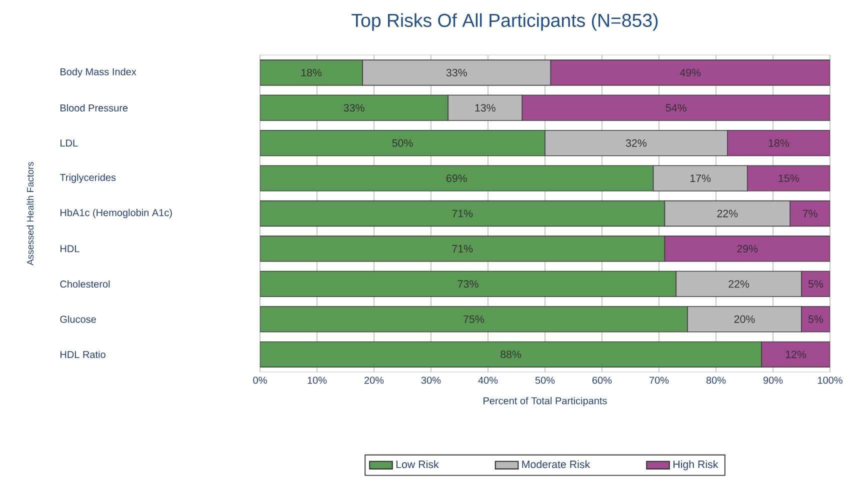  Describe the element at coordinates (695, 465) in the screenshot. I see `legend-label: High Risk` at that location.